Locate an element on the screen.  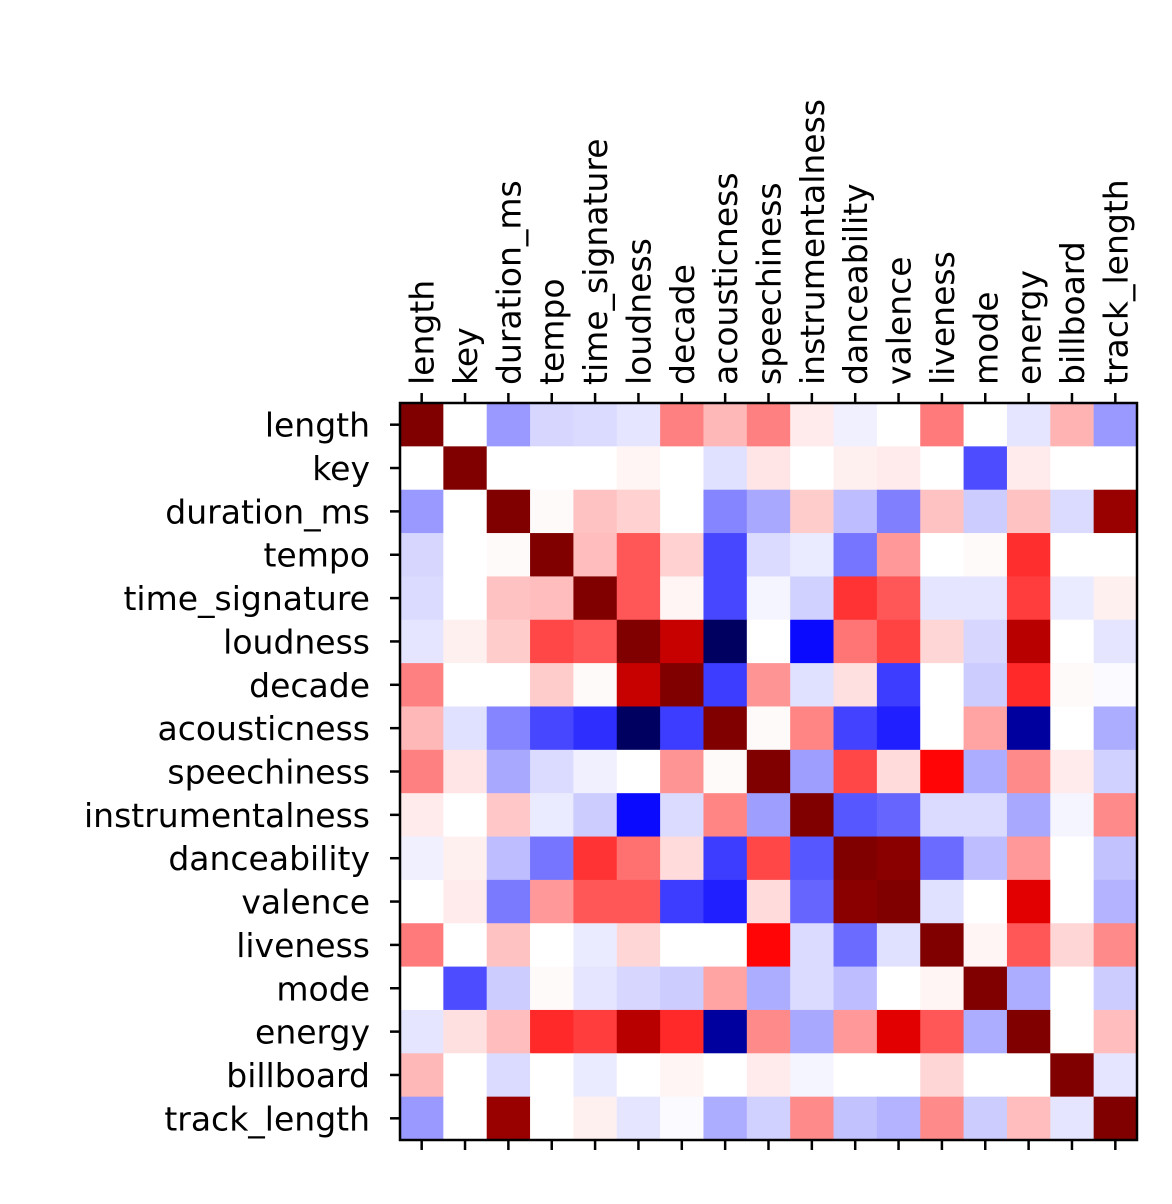
y-tick-label-liveness: liveness is located at coordinates (303, 945).